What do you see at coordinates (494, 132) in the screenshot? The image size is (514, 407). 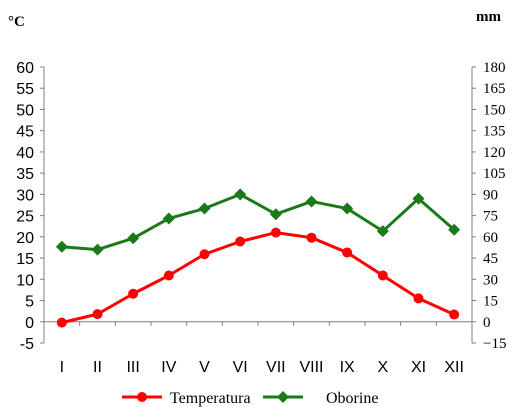 I see `right-tick-label: 135` at bounding box center [494, 132].